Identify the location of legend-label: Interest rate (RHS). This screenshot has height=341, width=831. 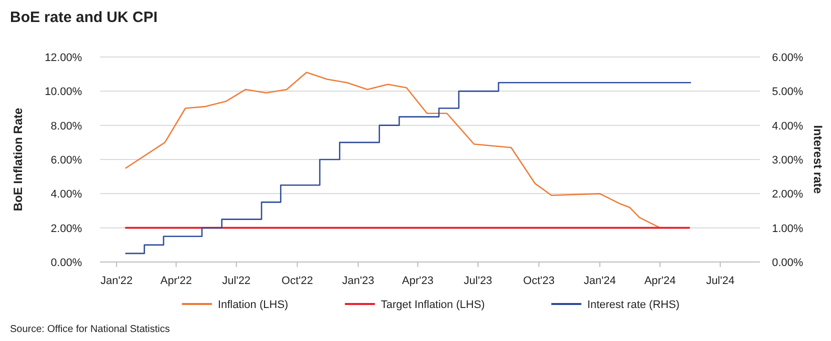
(633, 305).